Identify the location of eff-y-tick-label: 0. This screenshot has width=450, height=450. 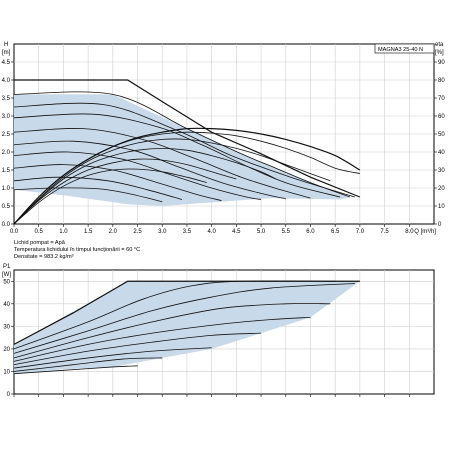
(440, 225).